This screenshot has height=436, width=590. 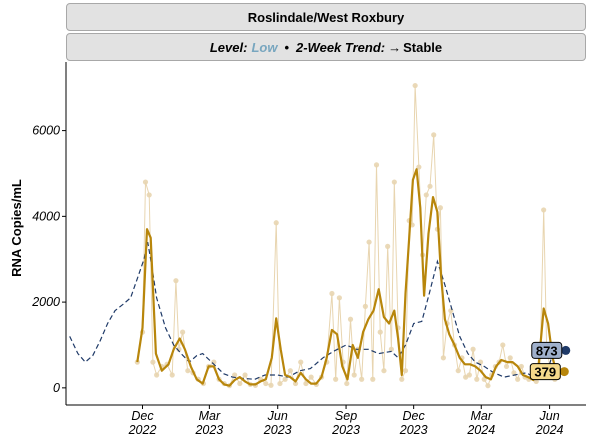 I want to click on y-tick-label: 6000, so click(x=46, y=131).